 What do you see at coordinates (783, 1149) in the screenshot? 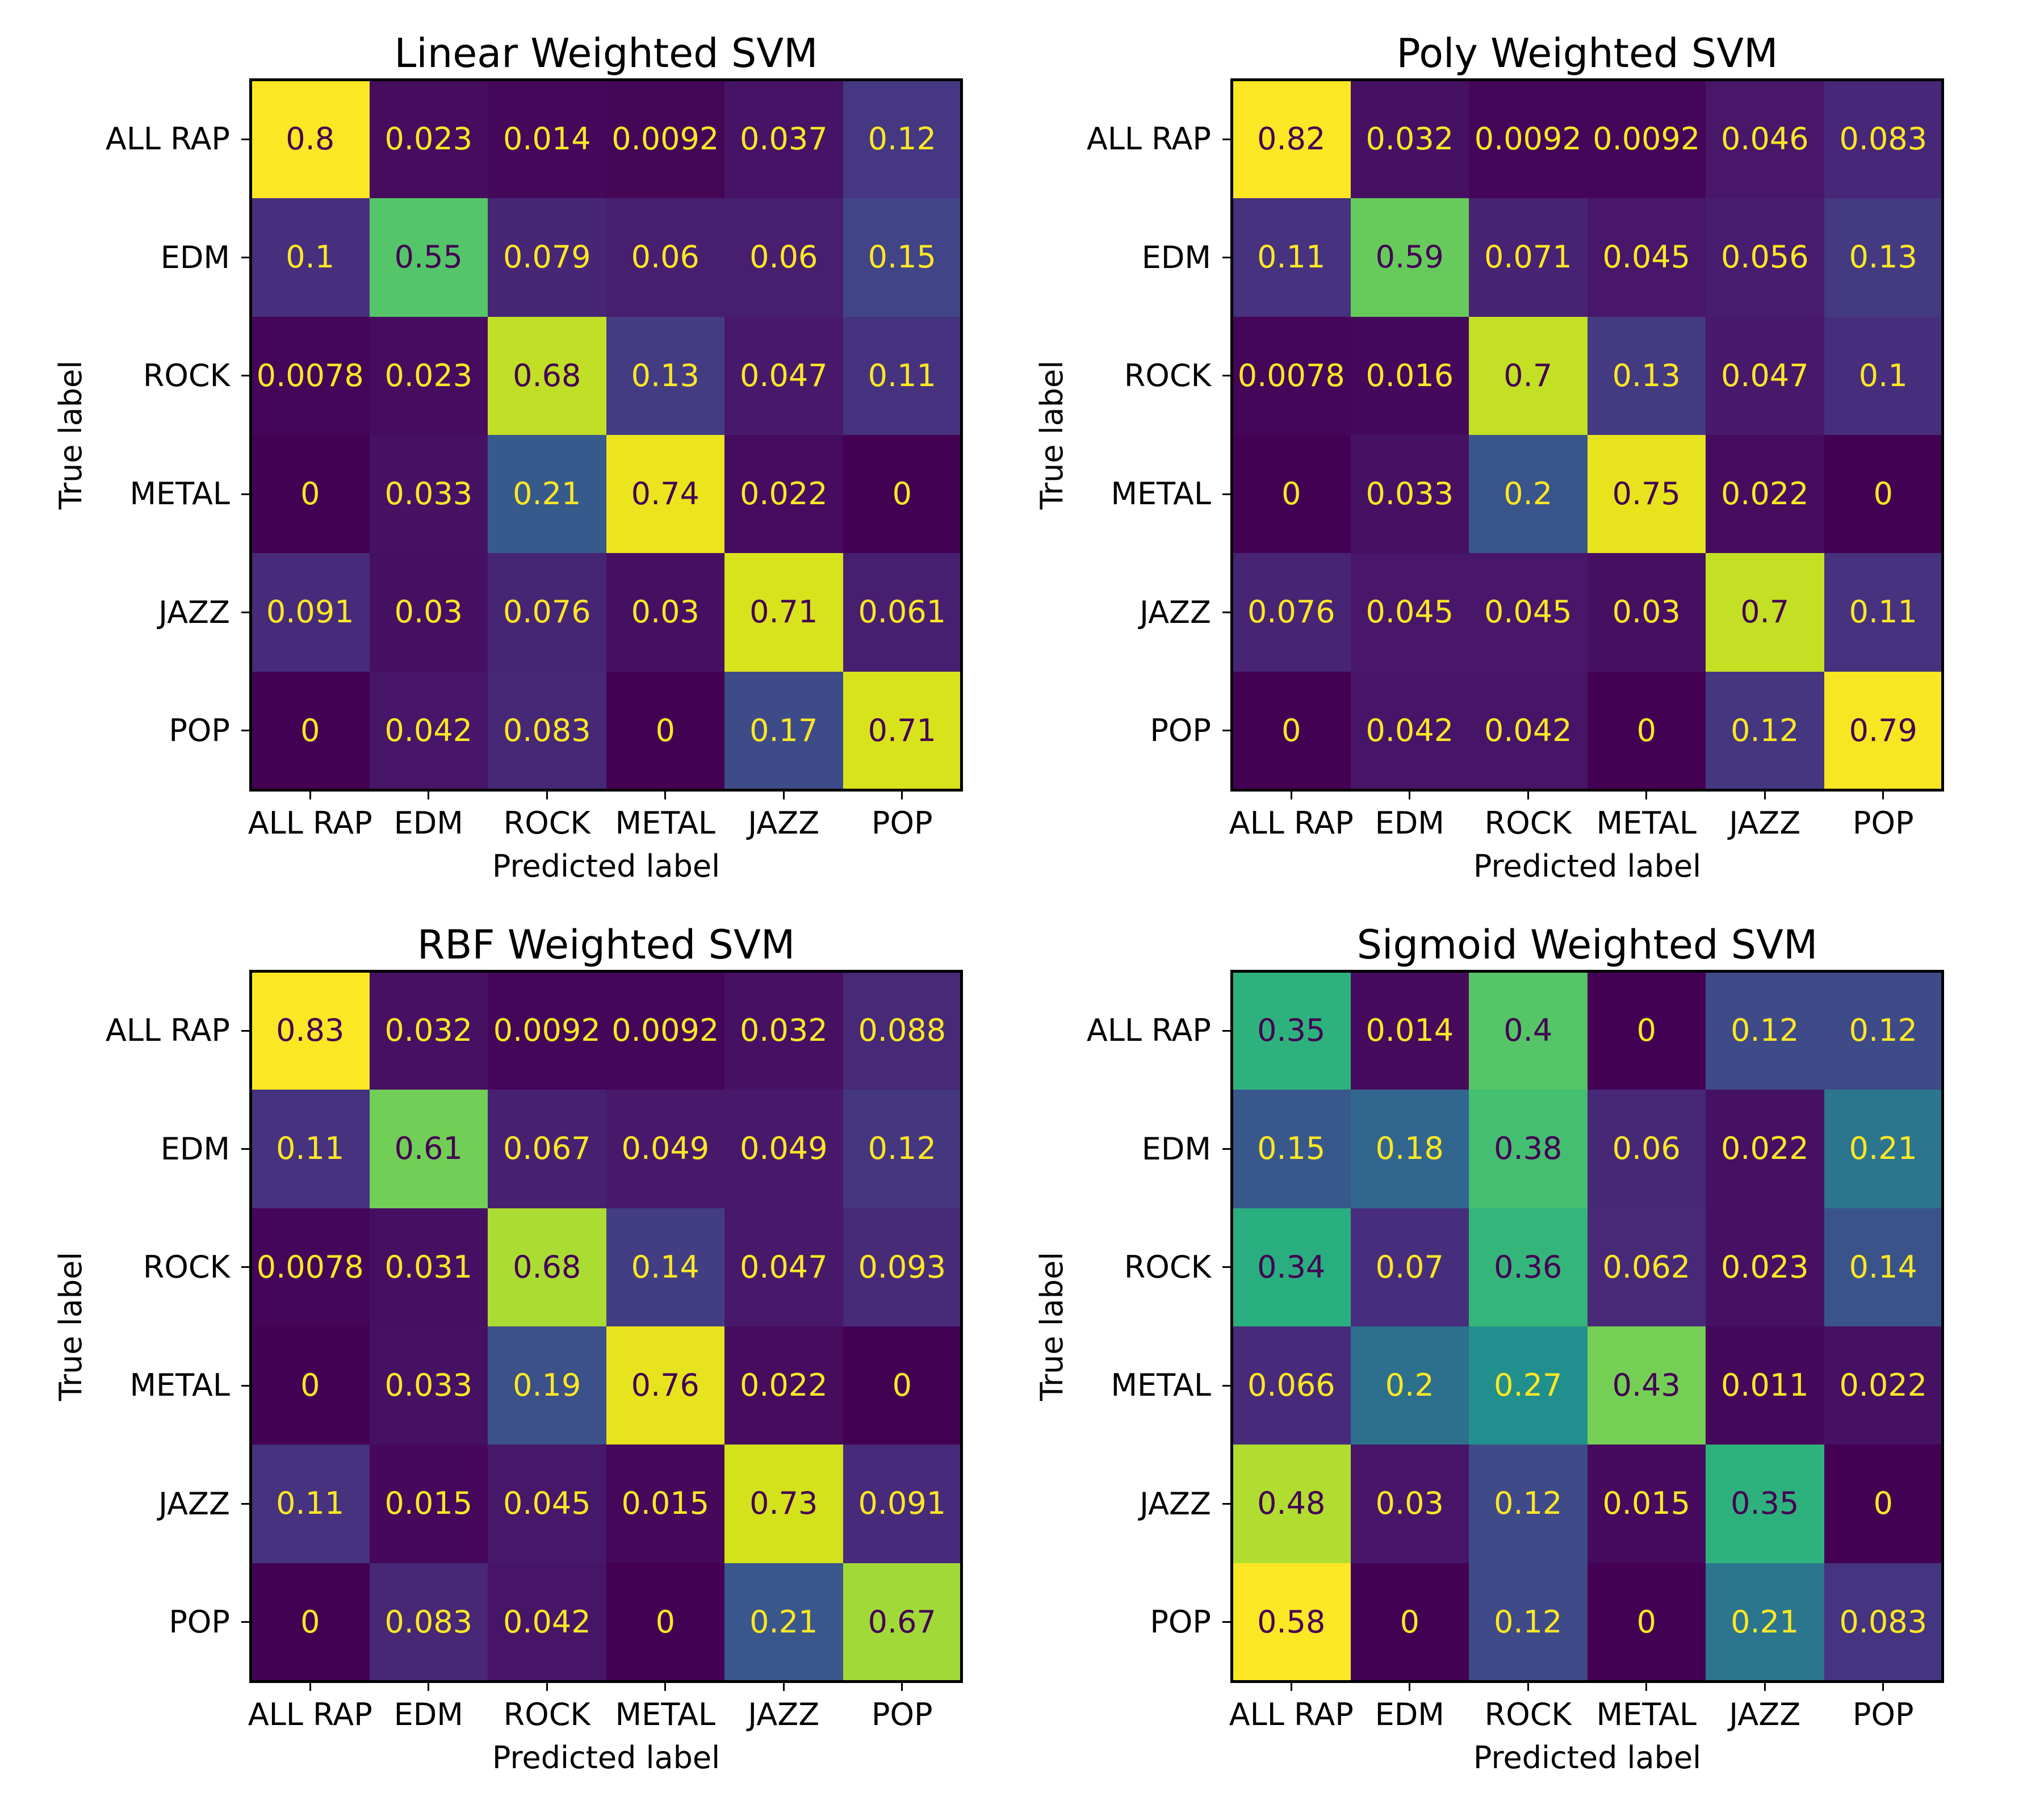
I see `heatmap-cell: 0.049` at bounding box center [783, 1149].